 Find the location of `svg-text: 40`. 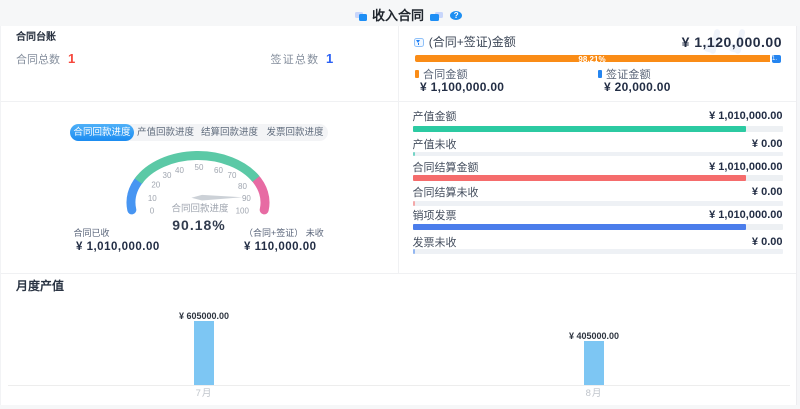

svg-text: 40 is located at coordinates (179, 170).